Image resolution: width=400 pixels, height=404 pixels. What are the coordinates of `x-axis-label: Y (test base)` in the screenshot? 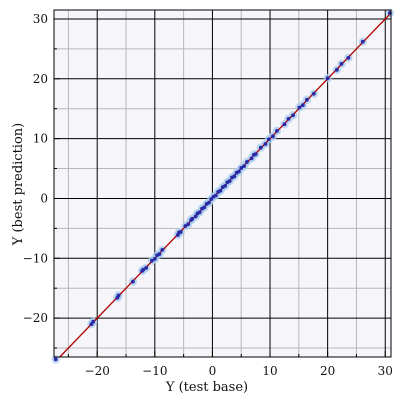 It's located at (206, 387).